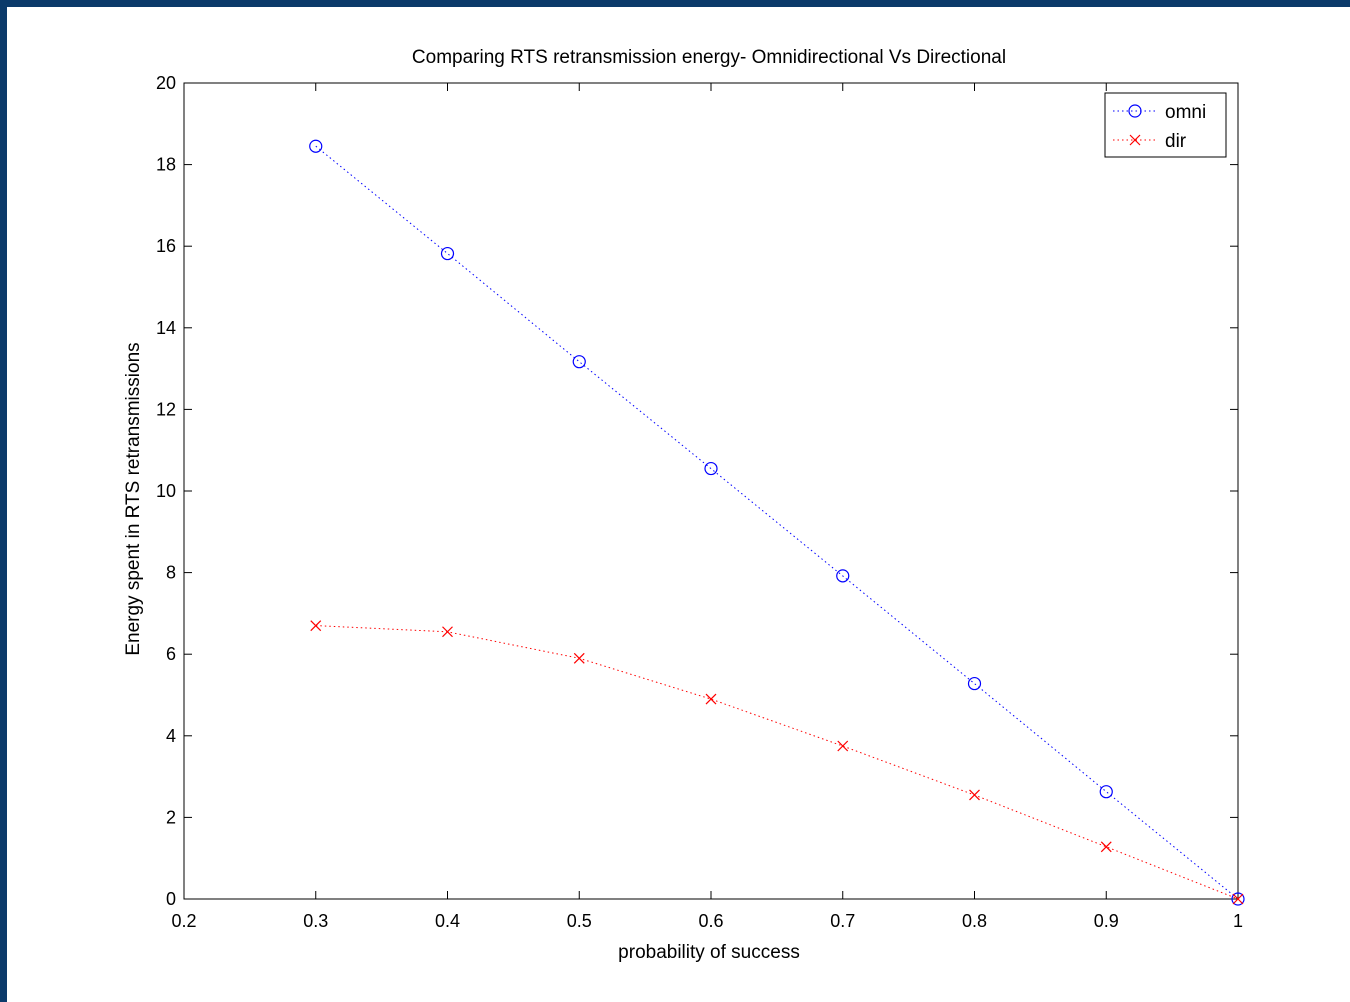  What do you see at coordinates (166, 246) in the screenshot?
I see `y-tick-label: 16` at bounding box center [166, 246].